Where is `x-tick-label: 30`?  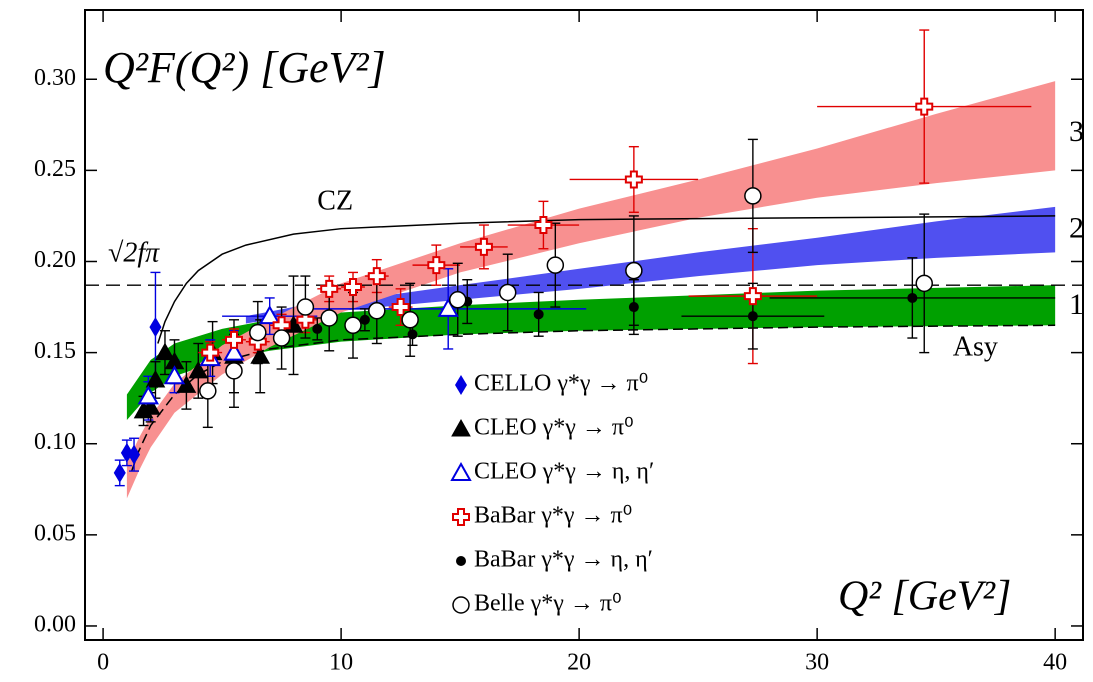 x-tick-label: 30 is located at coordinates (817, 663).